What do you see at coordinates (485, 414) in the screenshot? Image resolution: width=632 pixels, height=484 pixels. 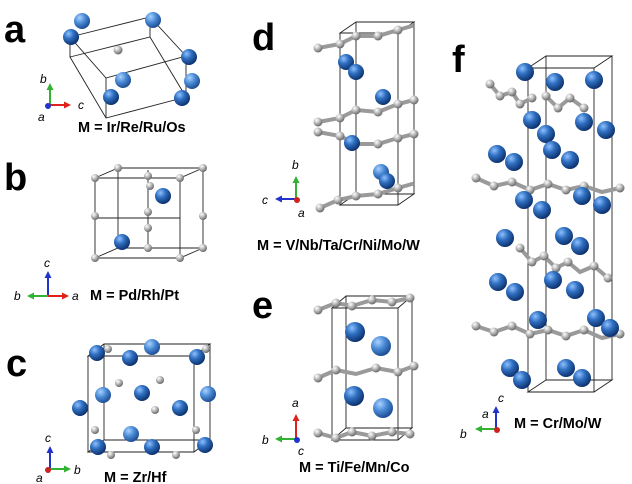 I see `axis-label-f-out: a` at bounding box center [485, 414].